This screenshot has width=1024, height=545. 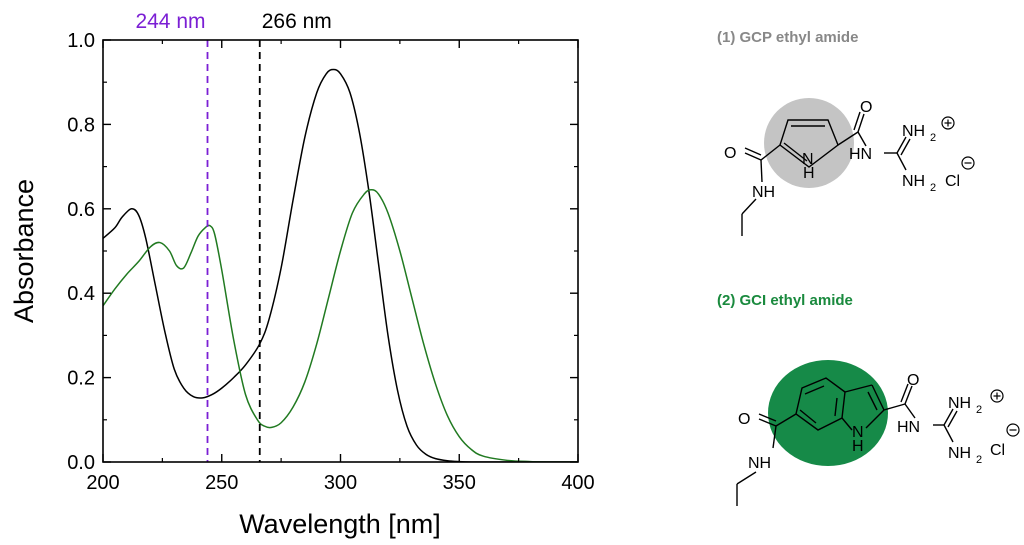 What do you see at coordinates (170, 21) in the screenshot?
I see `marker-label-1: 244 nm` at bounding box center [170, 21].